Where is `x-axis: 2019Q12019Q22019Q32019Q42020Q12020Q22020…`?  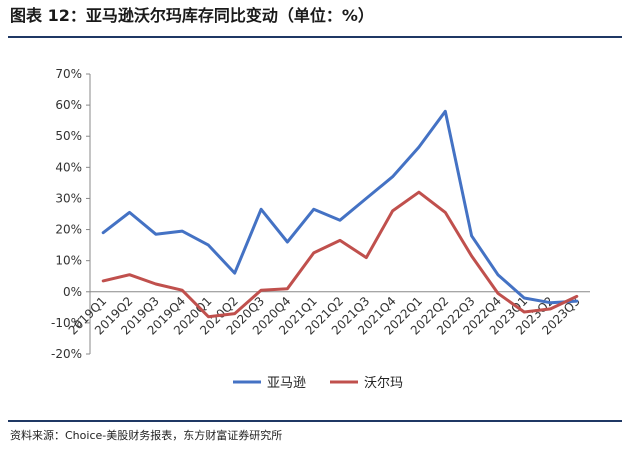
x-axis: 2019Q12019Q22019Q32019Q42020Q12020Q22020… is located at coordinates (328, 314).